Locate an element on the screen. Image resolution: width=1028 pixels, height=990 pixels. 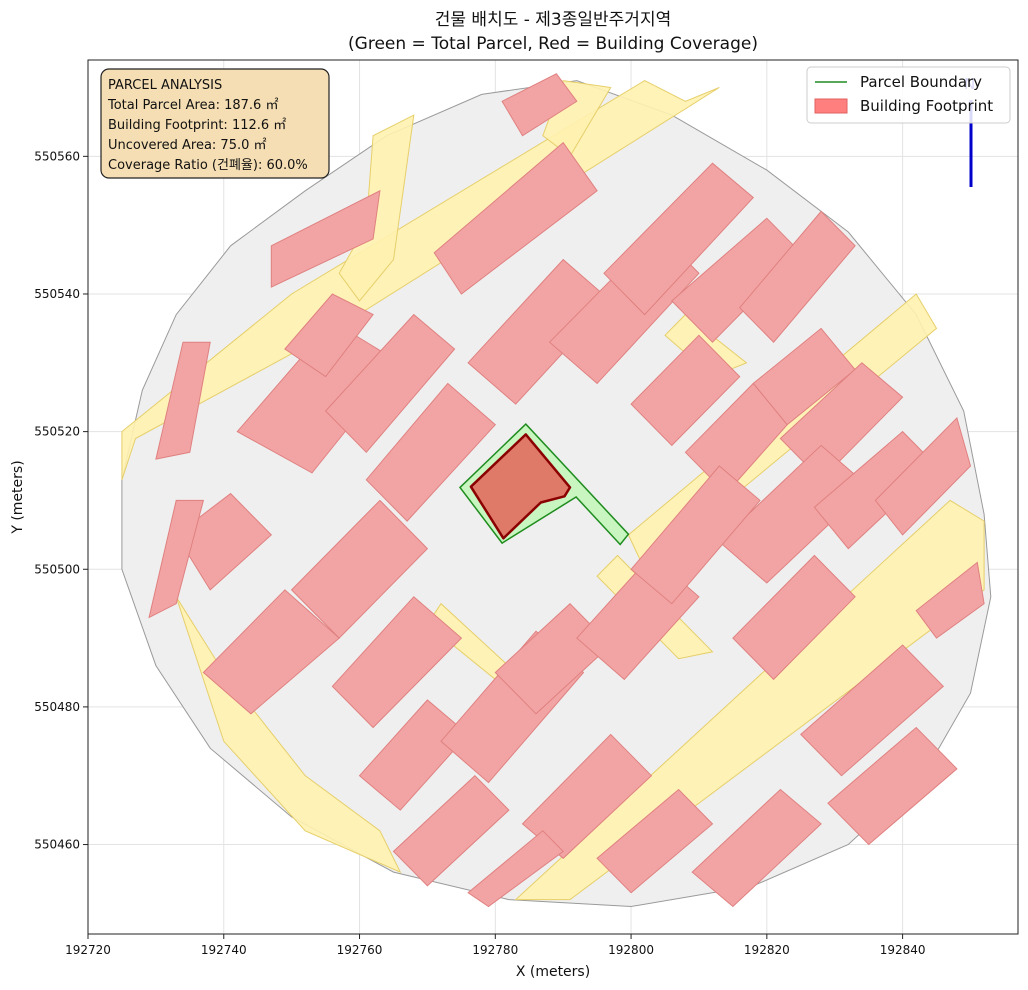
info-uncovered-area: Uncovered Area: 75.0 ㎡ is located at coordinates (187, 145).